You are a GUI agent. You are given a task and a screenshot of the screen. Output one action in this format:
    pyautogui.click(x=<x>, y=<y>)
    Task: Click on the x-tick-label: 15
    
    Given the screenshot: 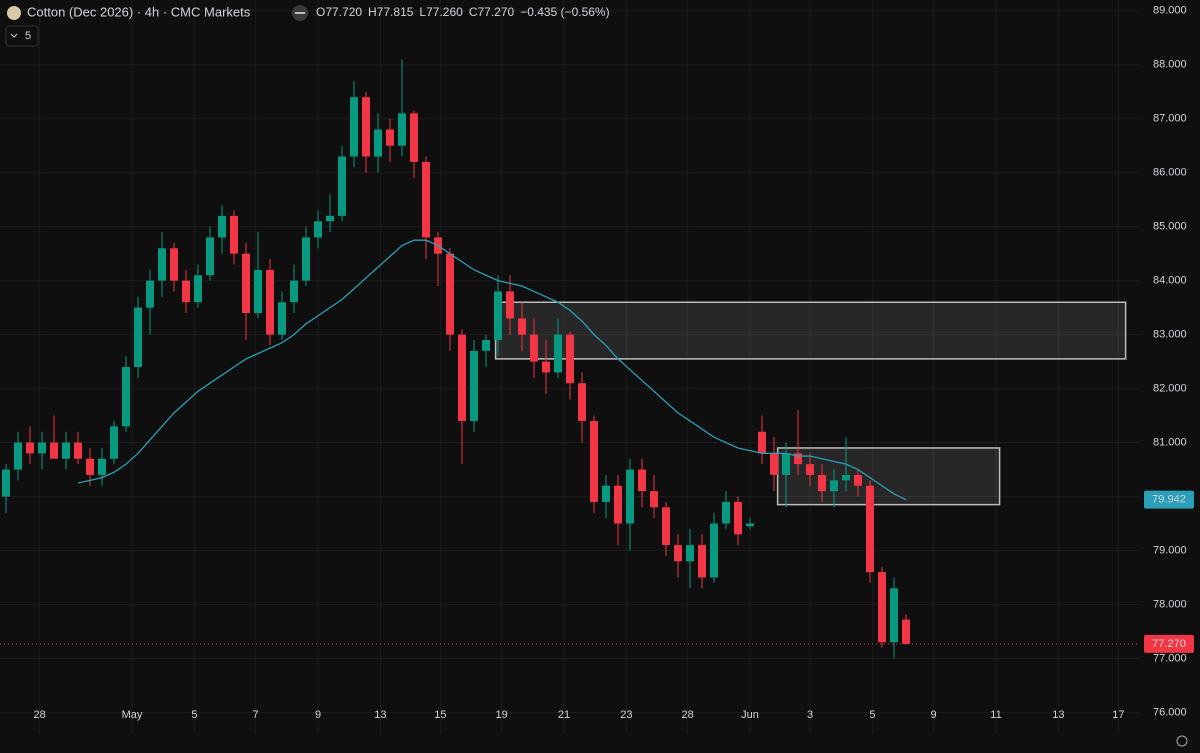 What is the action you would take?
    pyautogui.click(x=440, y=715)
    